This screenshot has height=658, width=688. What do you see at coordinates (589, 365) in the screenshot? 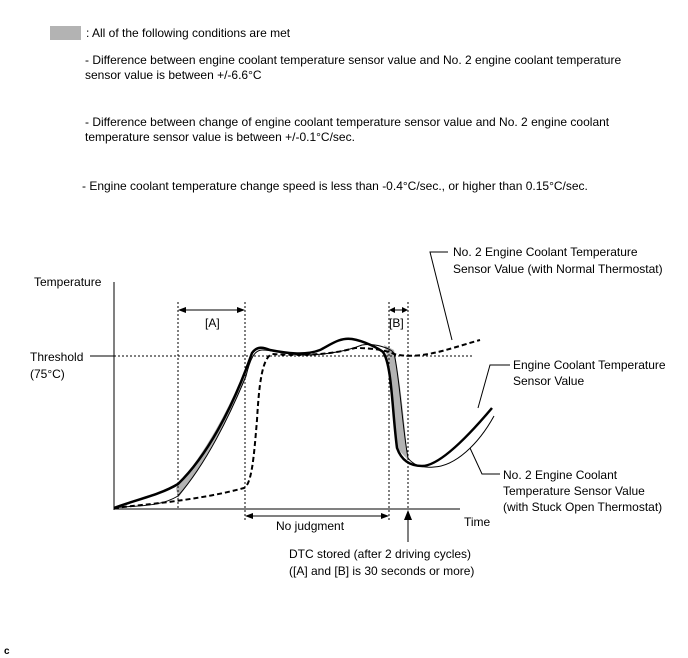
I see `callout-ect-line-1: Engine Coolant Temperature` at bounding box center [589, 365].